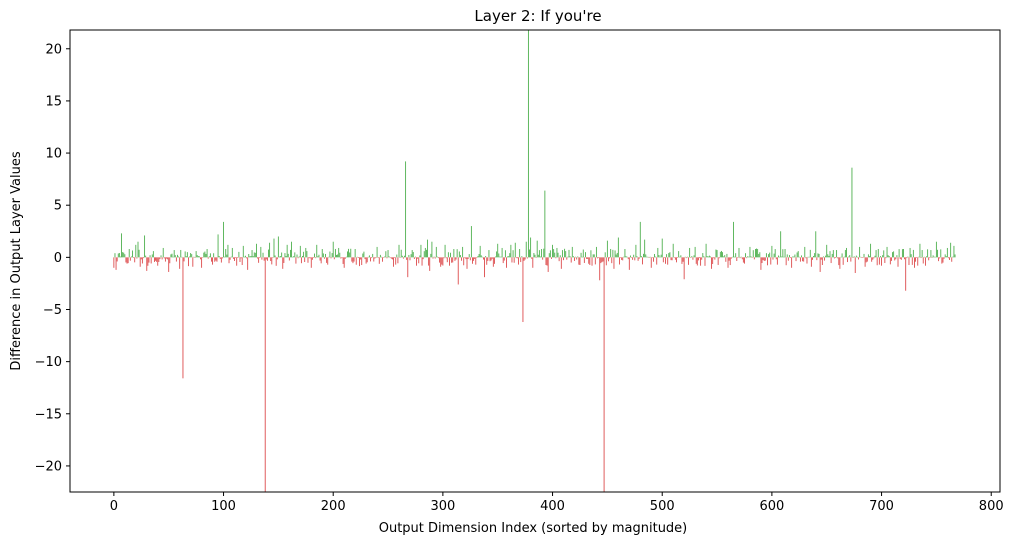 Image resolution: width=1015 pixels, height=545 pixels. What do you see at coordinates (58, 258) in the screenshot?
I see `y-tick-label: 0` at bounding box center [58, 258].